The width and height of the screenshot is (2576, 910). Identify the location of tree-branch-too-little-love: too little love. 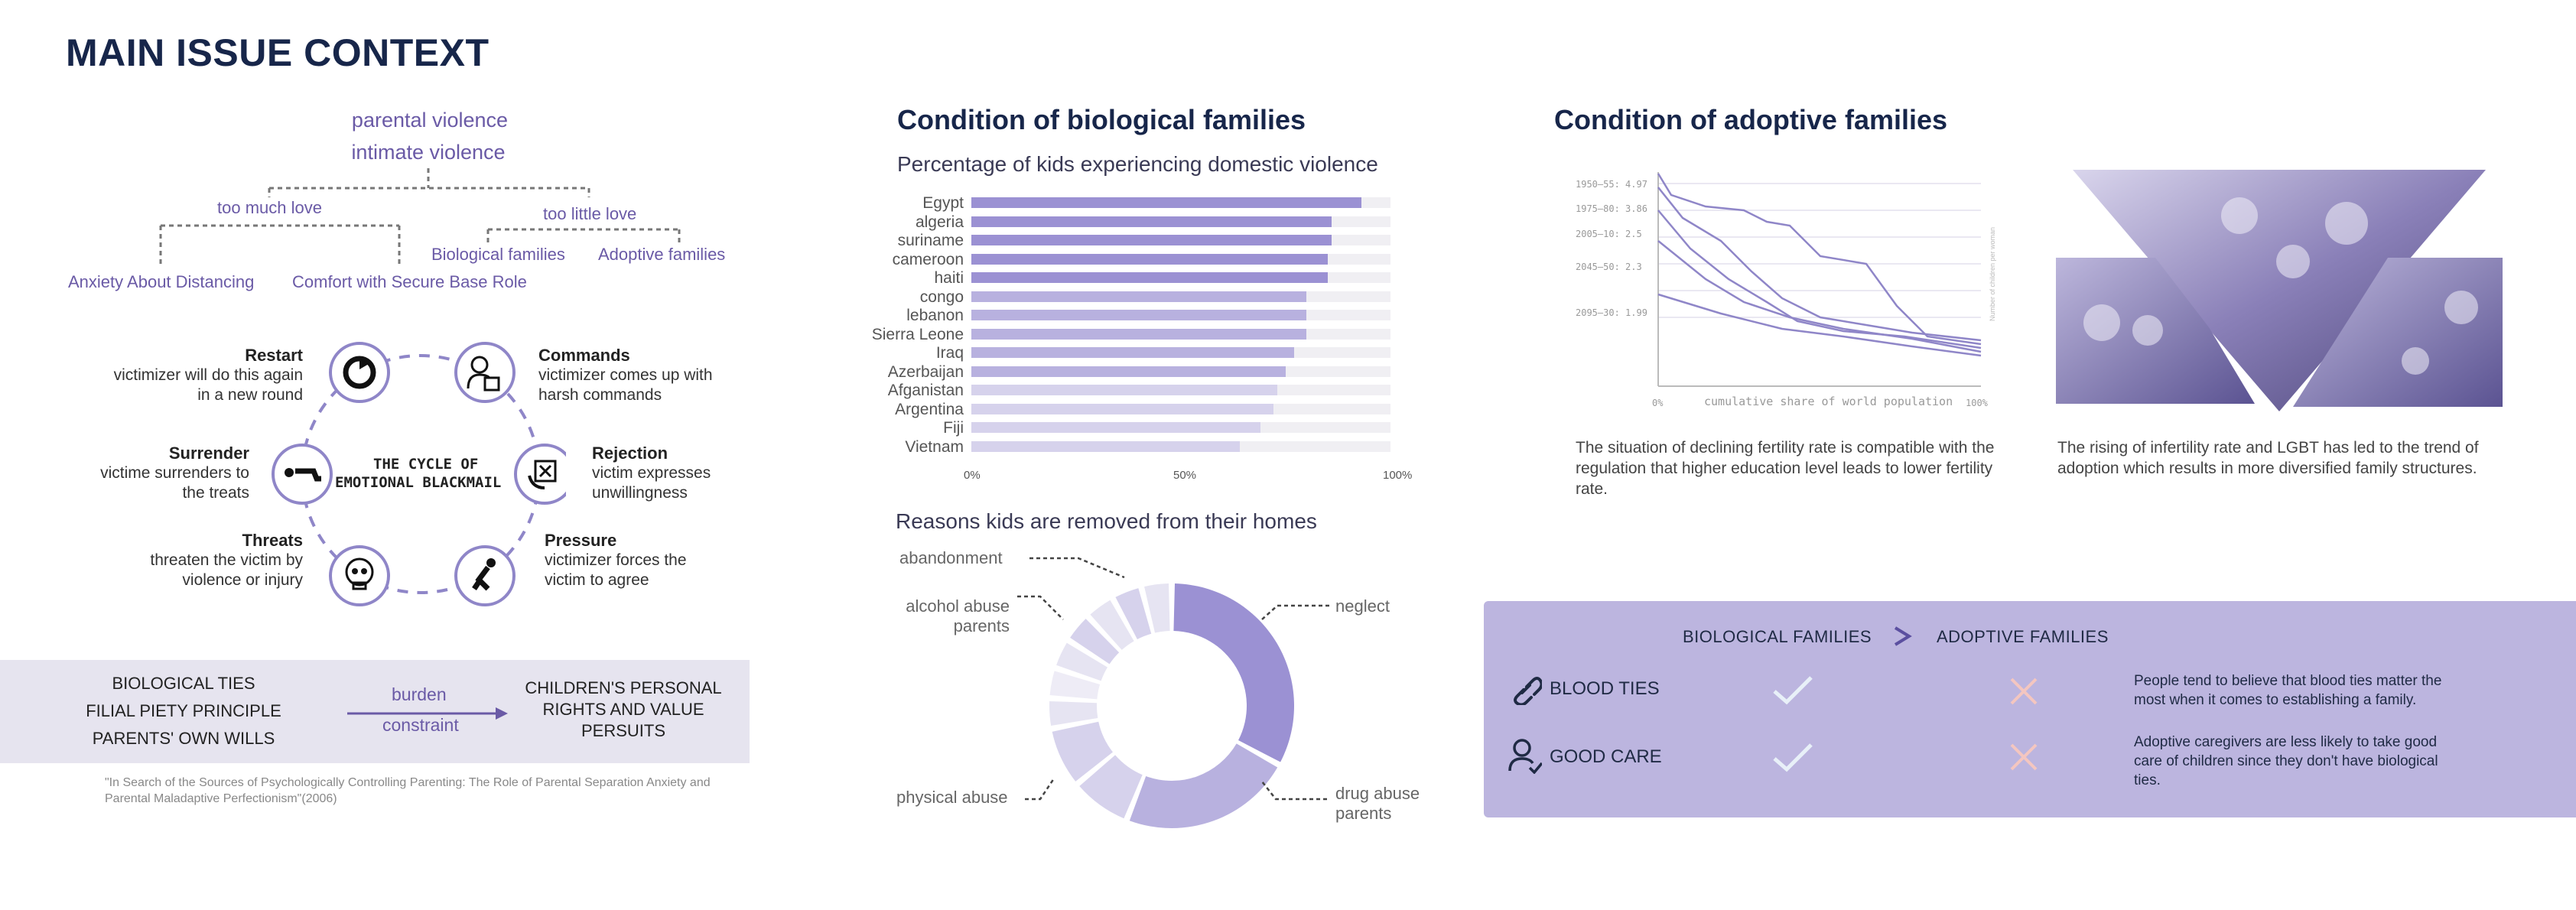
(590, 213).